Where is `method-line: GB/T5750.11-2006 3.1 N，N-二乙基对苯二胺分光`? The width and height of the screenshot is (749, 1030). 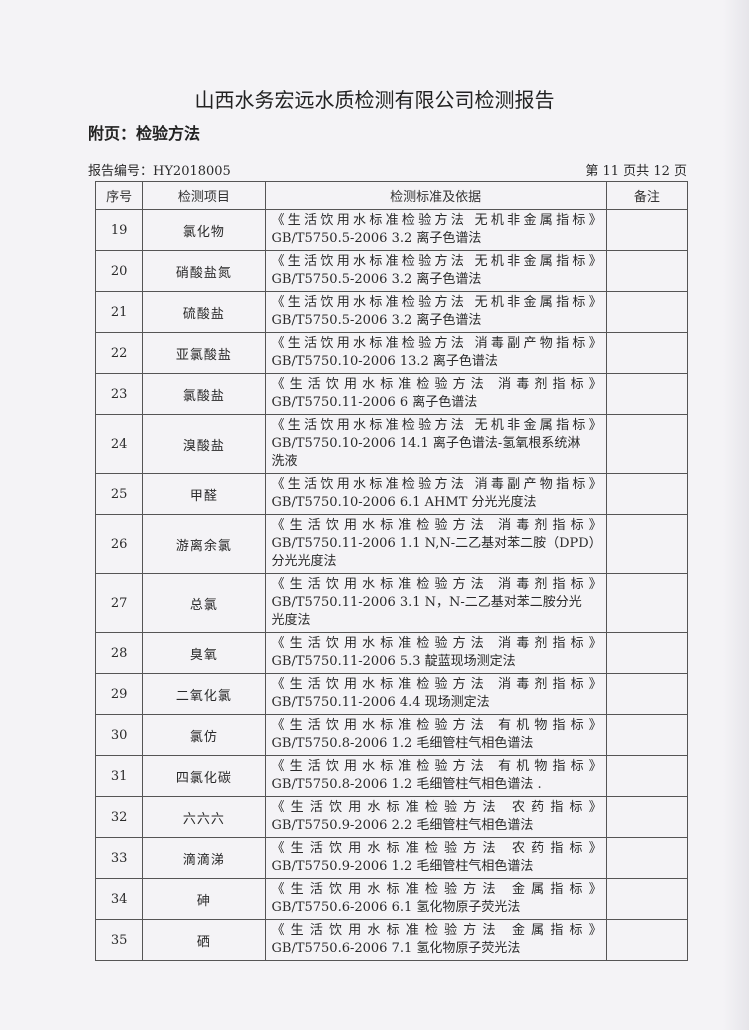 method-line: GB/T5750.11-2006 3.1 N，N-二乙基对苯二胺分光 is located at coordinates (426, 602).